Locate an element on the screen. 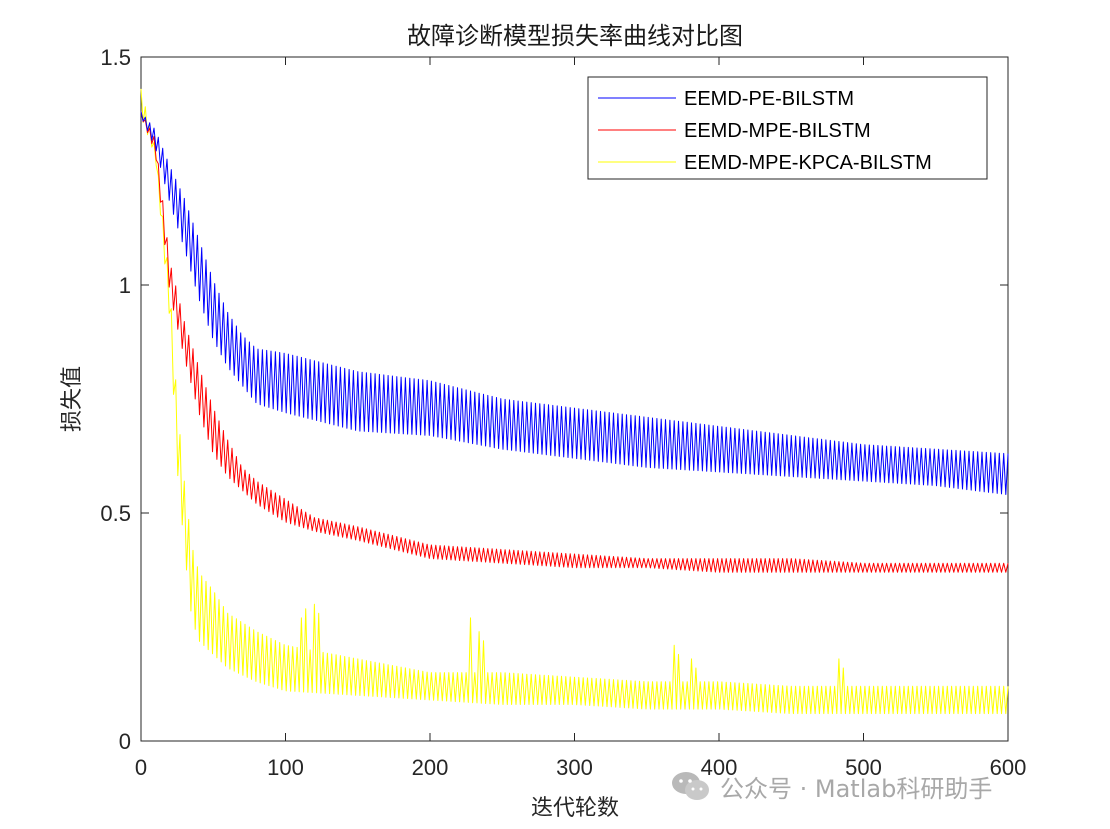  wechat-icon is located at coordinates (690, 786).